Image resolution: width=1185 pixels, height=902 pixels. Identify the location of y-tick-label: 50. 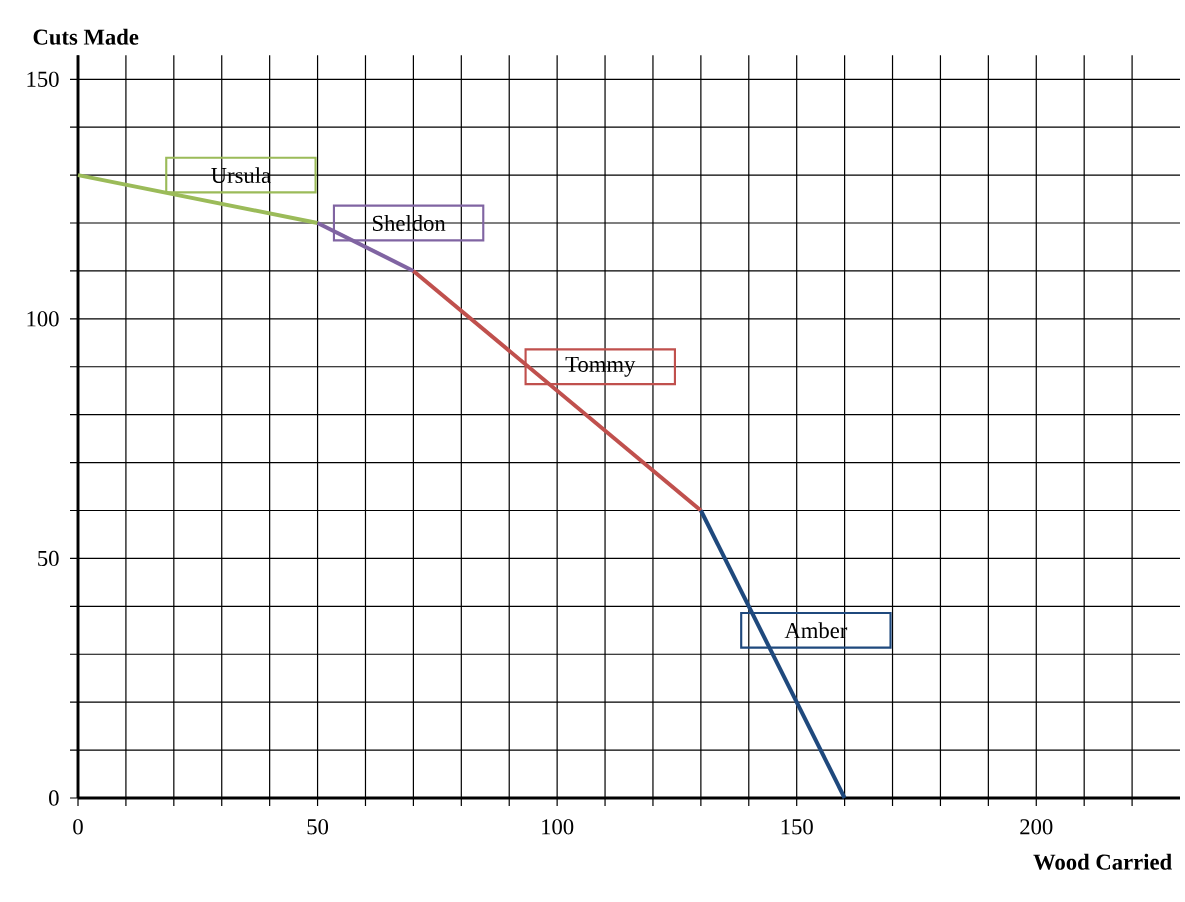
(48, 558).